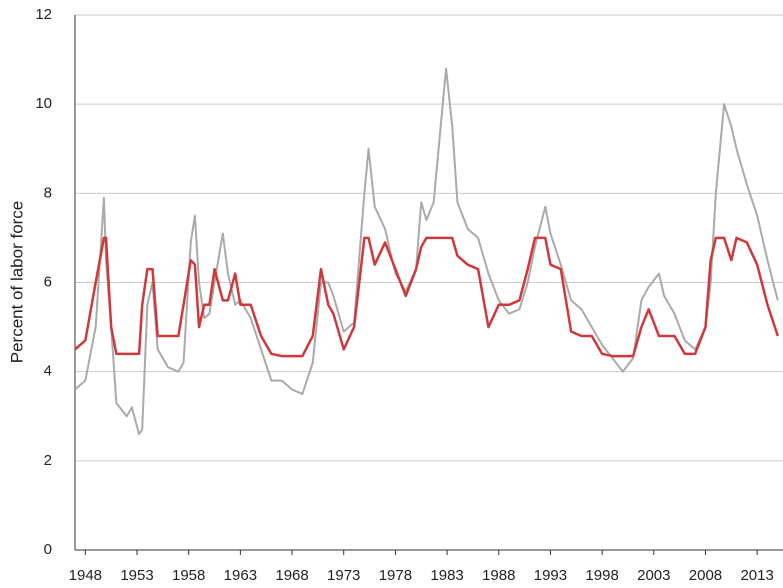 The image size is (783, 588). What do you see at coordinates (85, 575) in the screenshot?
I see `x-tick-label: 1948` at bounding box center [85, 575].